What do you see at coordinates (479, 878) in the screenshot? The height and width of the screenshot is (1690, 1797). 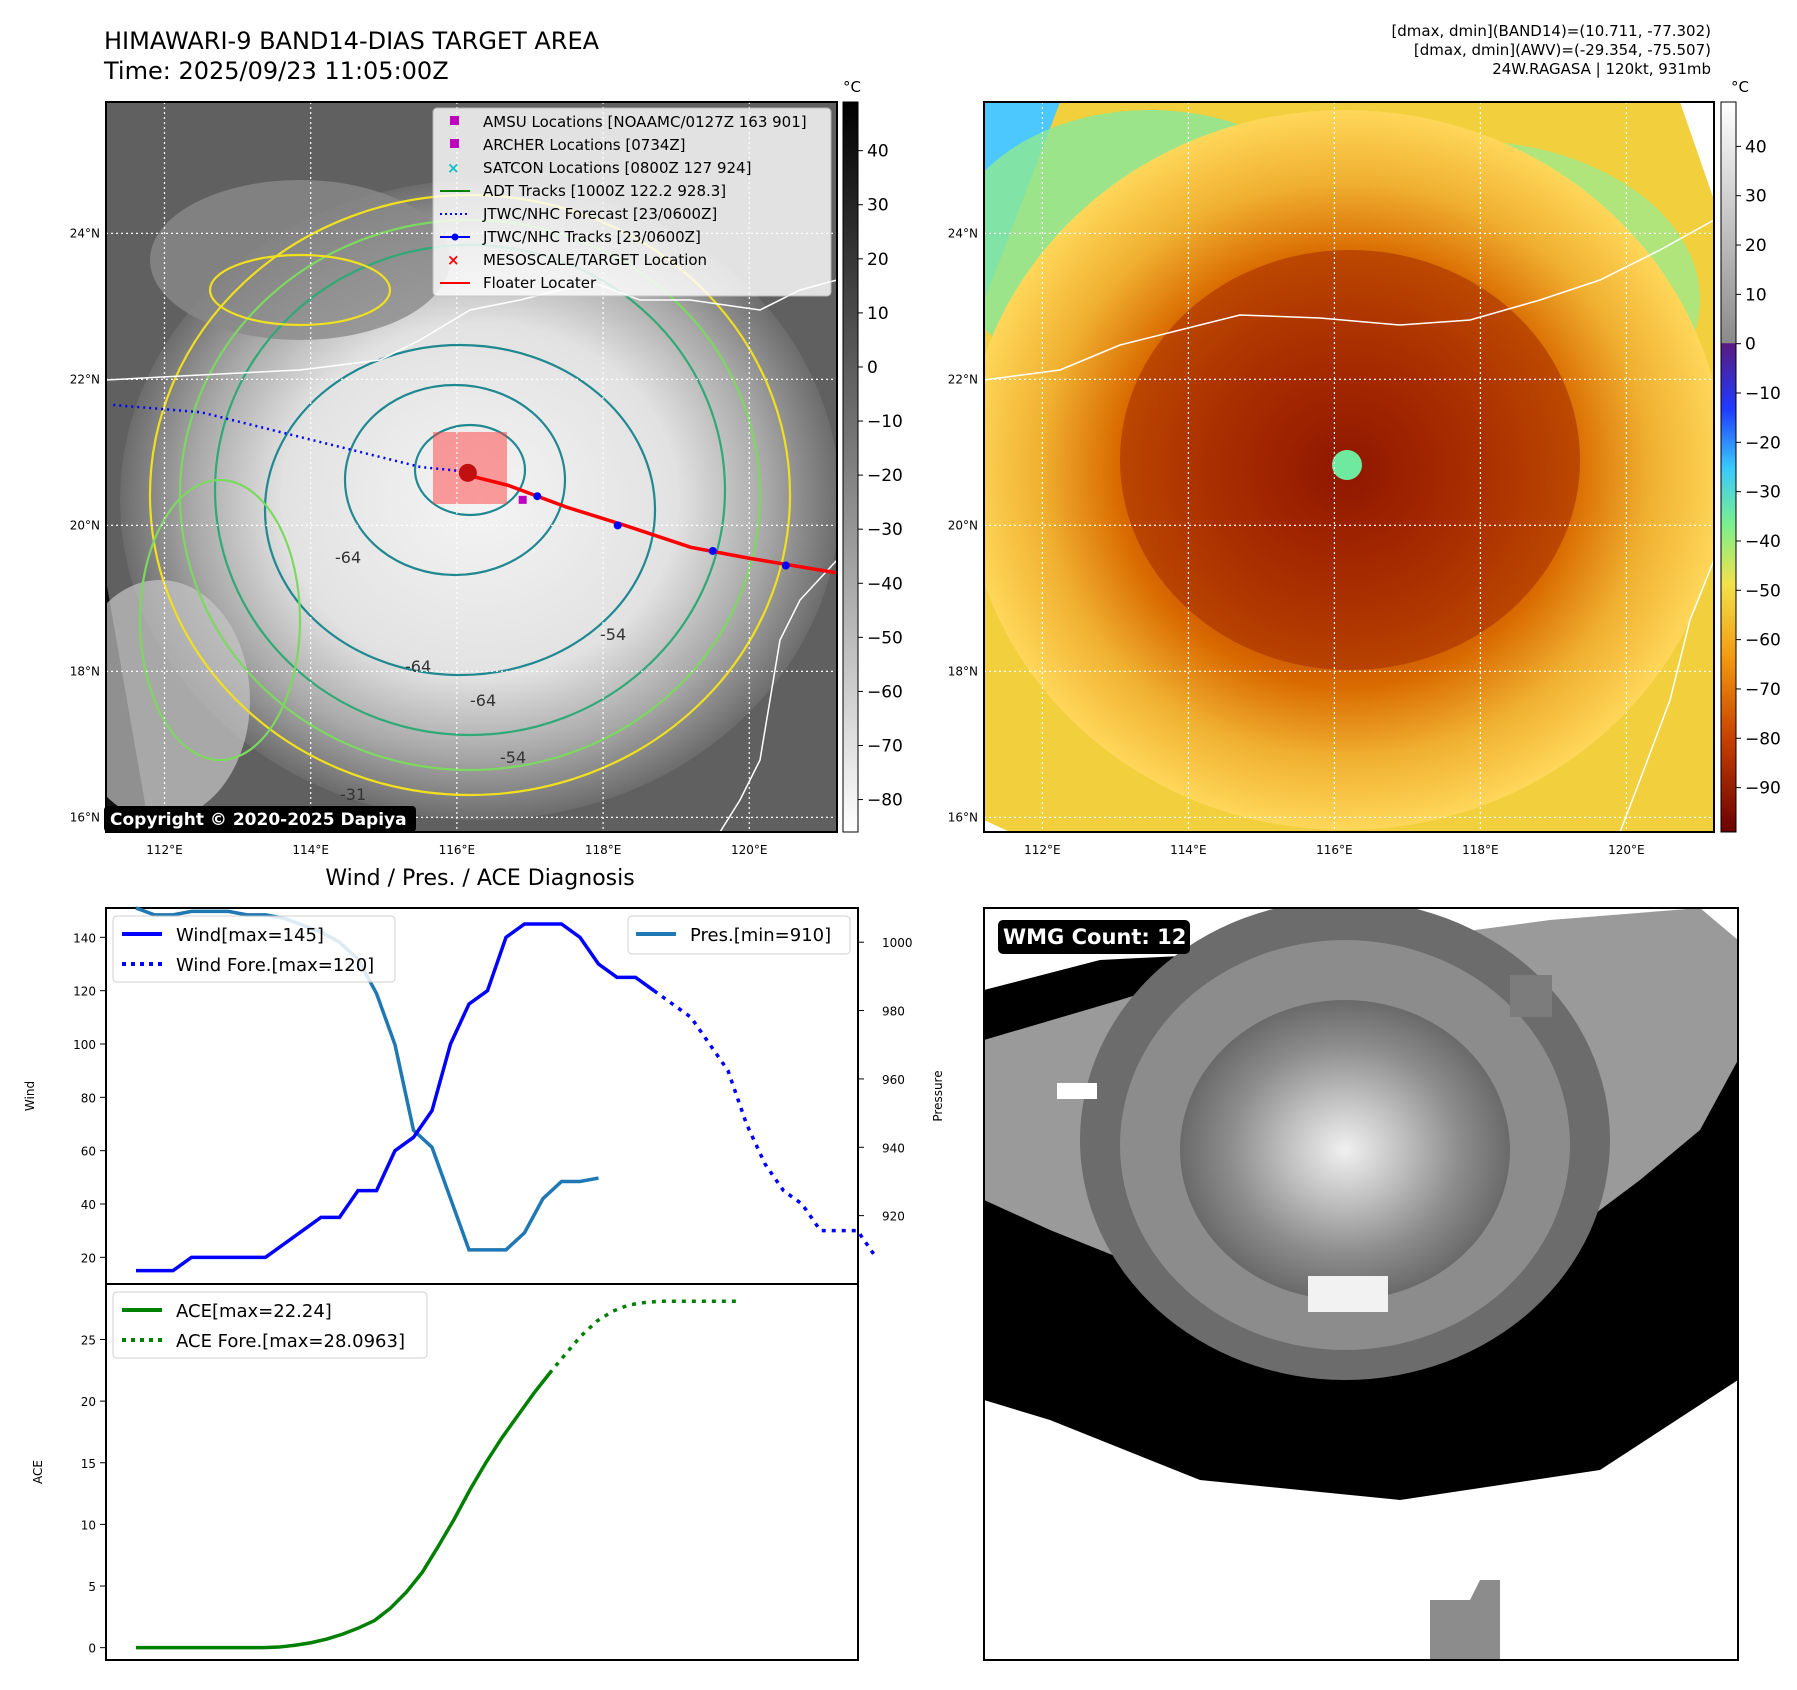 I see `diagnosis-title: Wind / Pres. / ACE Diagnosis` at bounding box center [479, 878].